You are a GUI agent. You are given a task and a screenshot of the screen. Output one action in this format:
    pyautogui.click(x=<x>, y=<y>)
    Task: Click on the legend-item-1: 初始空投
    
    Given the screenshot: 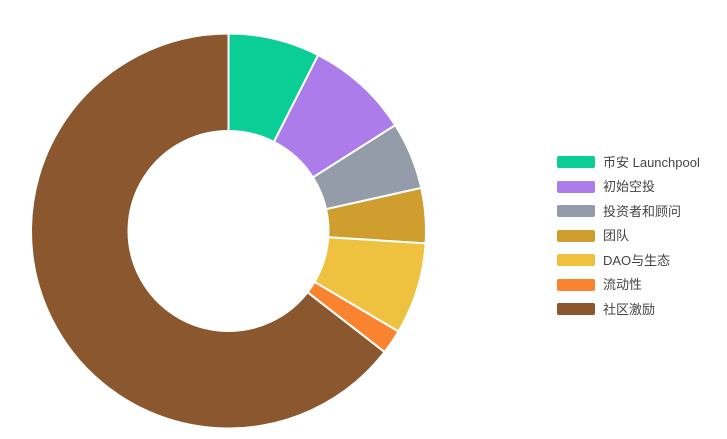 What is the action you would take?
    pyautogui.click(x=628, y=187)
    